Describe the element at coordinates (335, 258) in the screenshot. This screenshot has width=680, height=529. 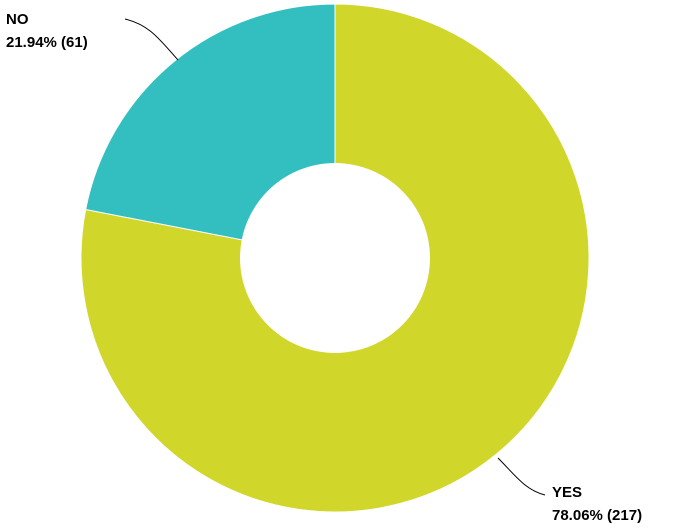
I see `donut-hole` at that location.